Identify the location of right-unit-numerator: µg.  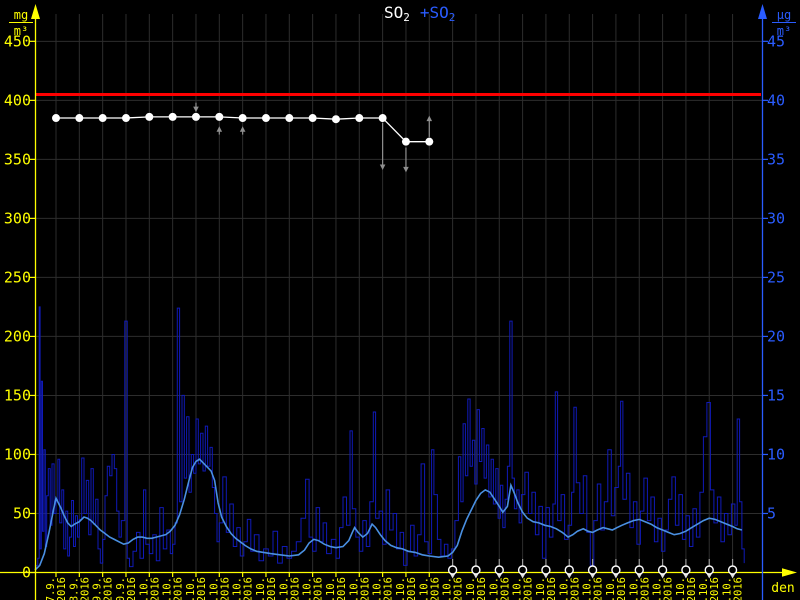
(784, 15).